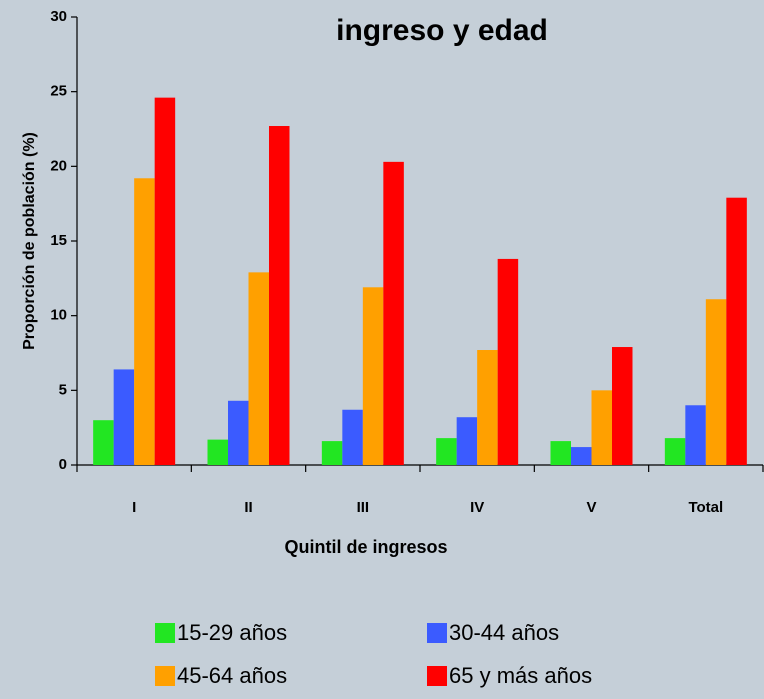 Image resolution: width=764 pixels, height=699 pixels. Describe the element at coordinates (442, 30) in the screenshot. I see `chart-title: ingreso y edad` at that location.